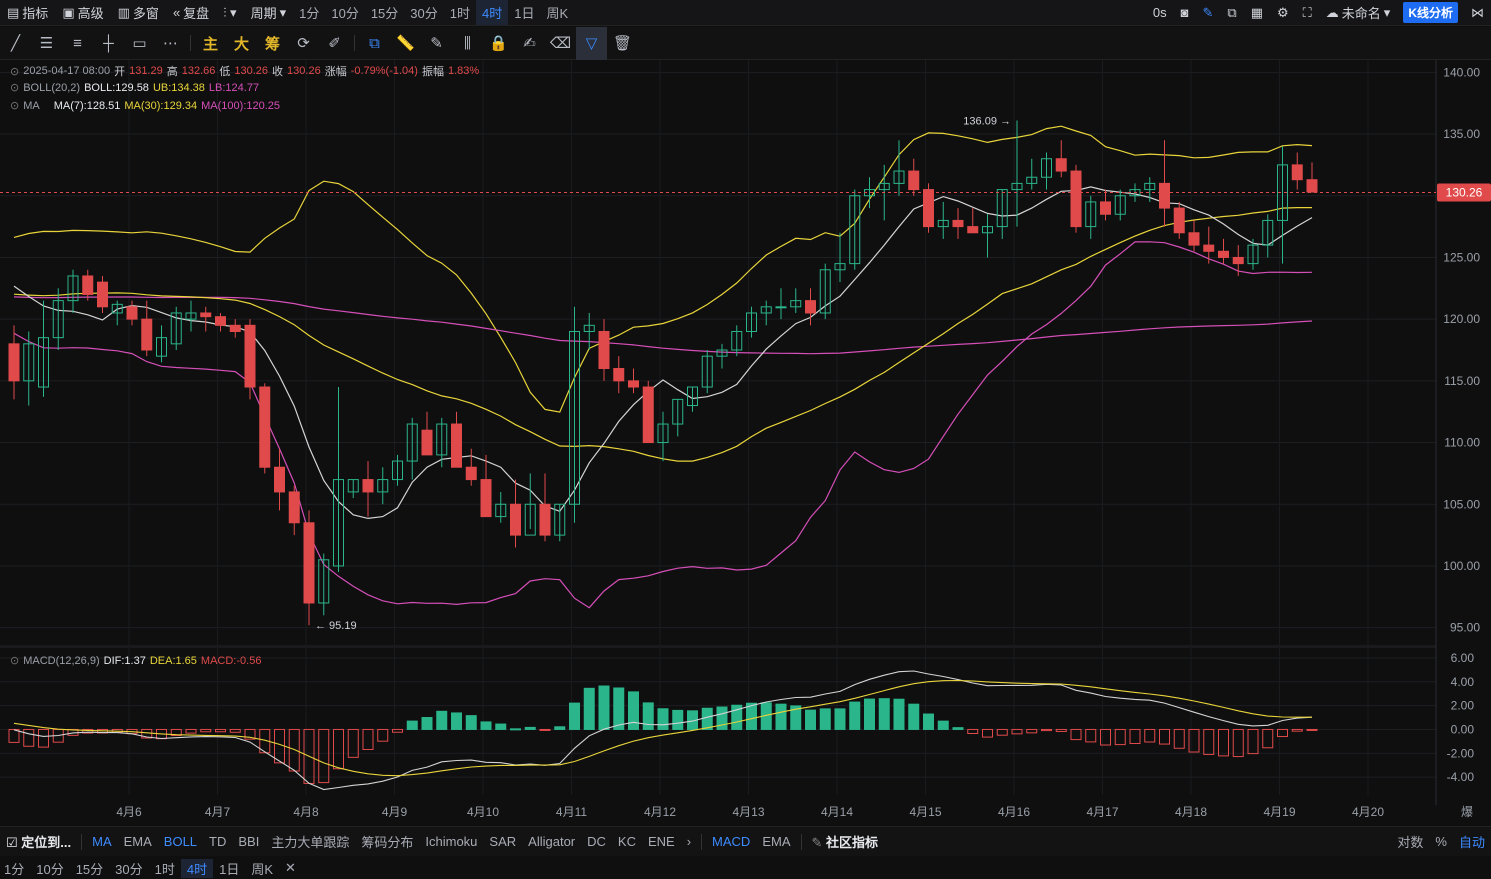 The height and width of the screenshot is (879, 1491). I want to click on copy-icon: ⧉, so click(374, 43).